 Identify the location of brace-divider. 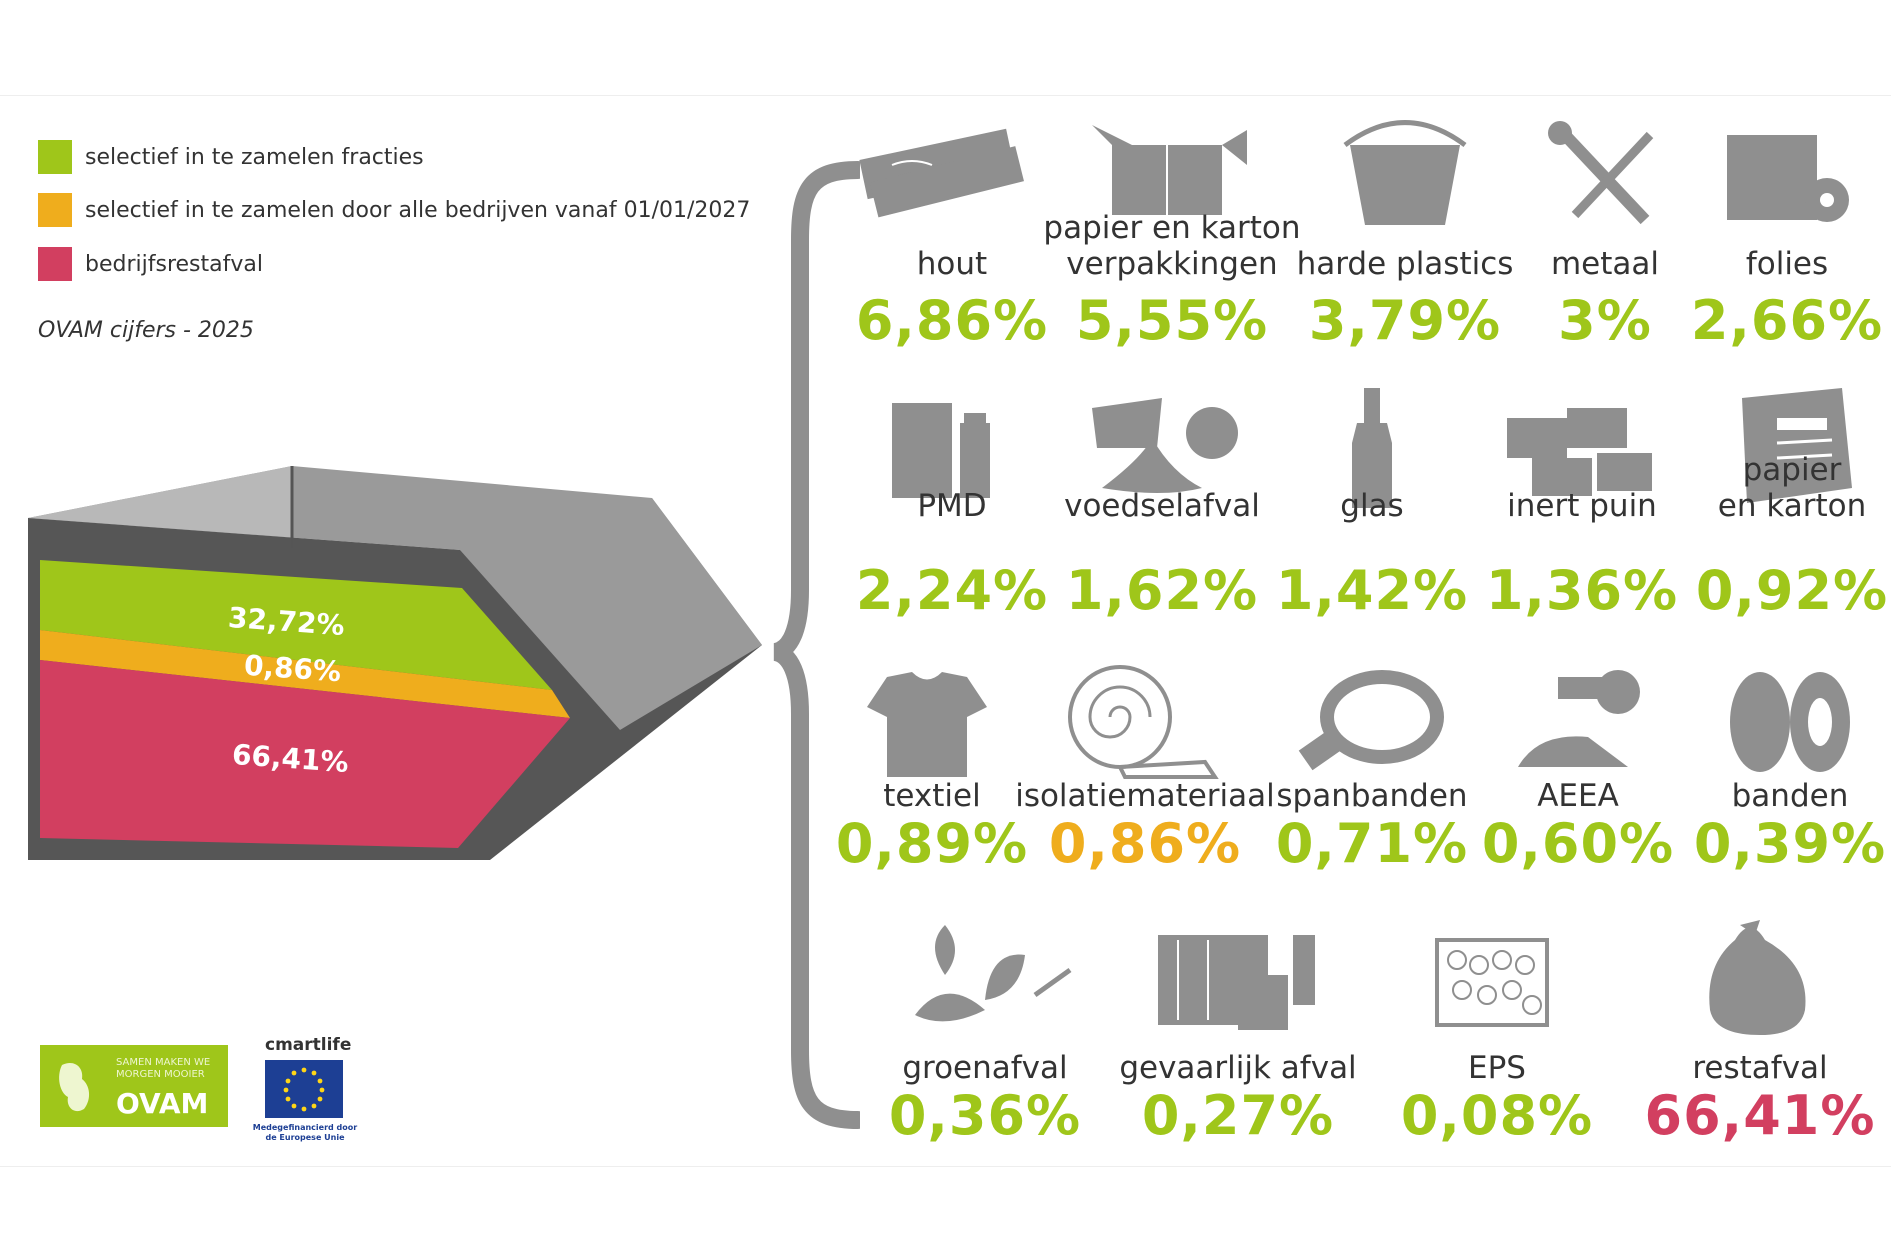
(816, 645).